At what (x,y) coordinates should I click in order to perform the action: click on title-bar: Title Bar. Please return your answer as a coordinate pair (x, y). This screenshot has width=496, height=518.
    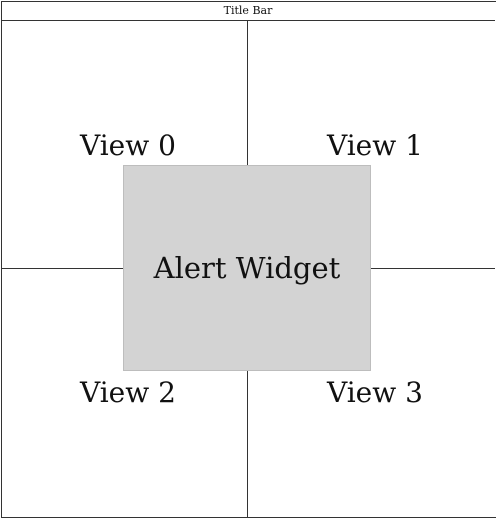
    Looking at the image, I should click on (248, 11).